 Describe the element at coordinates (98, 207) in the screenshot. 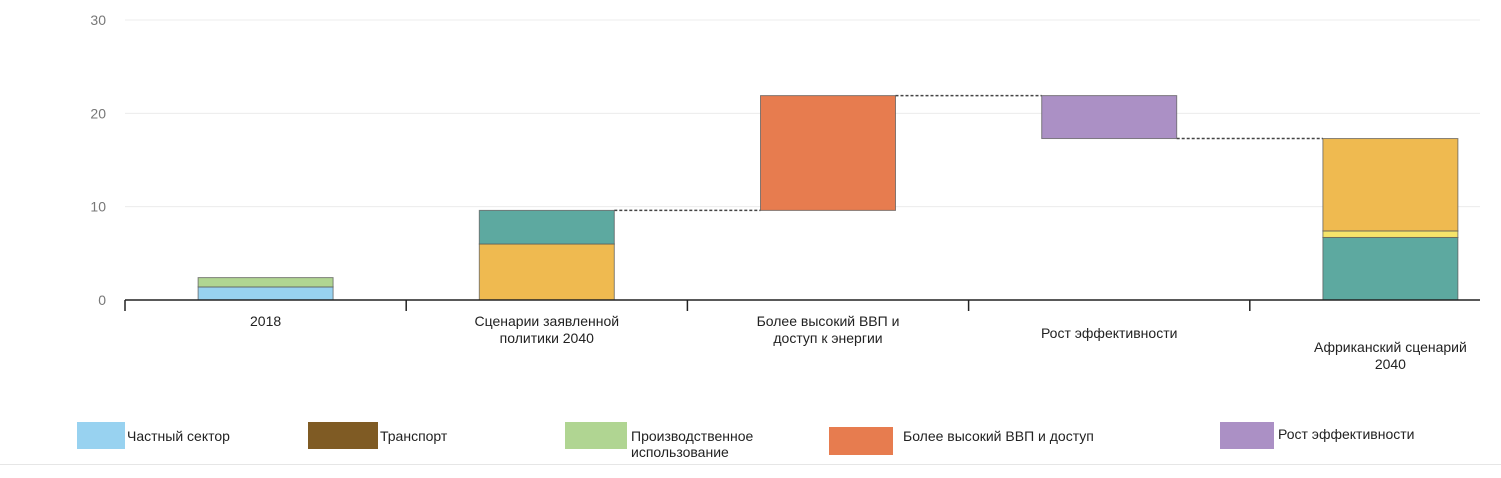

I see `y-tick-label: 10` at that location.